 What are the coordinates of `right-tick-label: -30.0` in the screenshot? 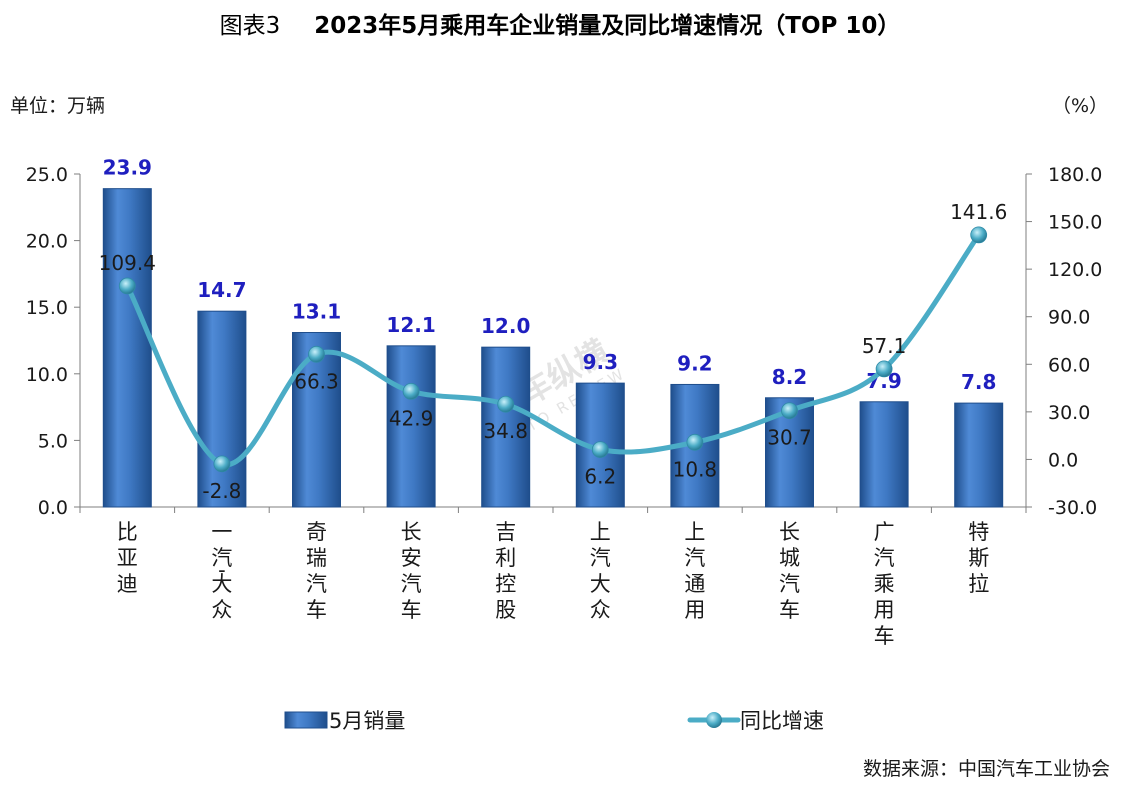 It's located at (1072, 508).